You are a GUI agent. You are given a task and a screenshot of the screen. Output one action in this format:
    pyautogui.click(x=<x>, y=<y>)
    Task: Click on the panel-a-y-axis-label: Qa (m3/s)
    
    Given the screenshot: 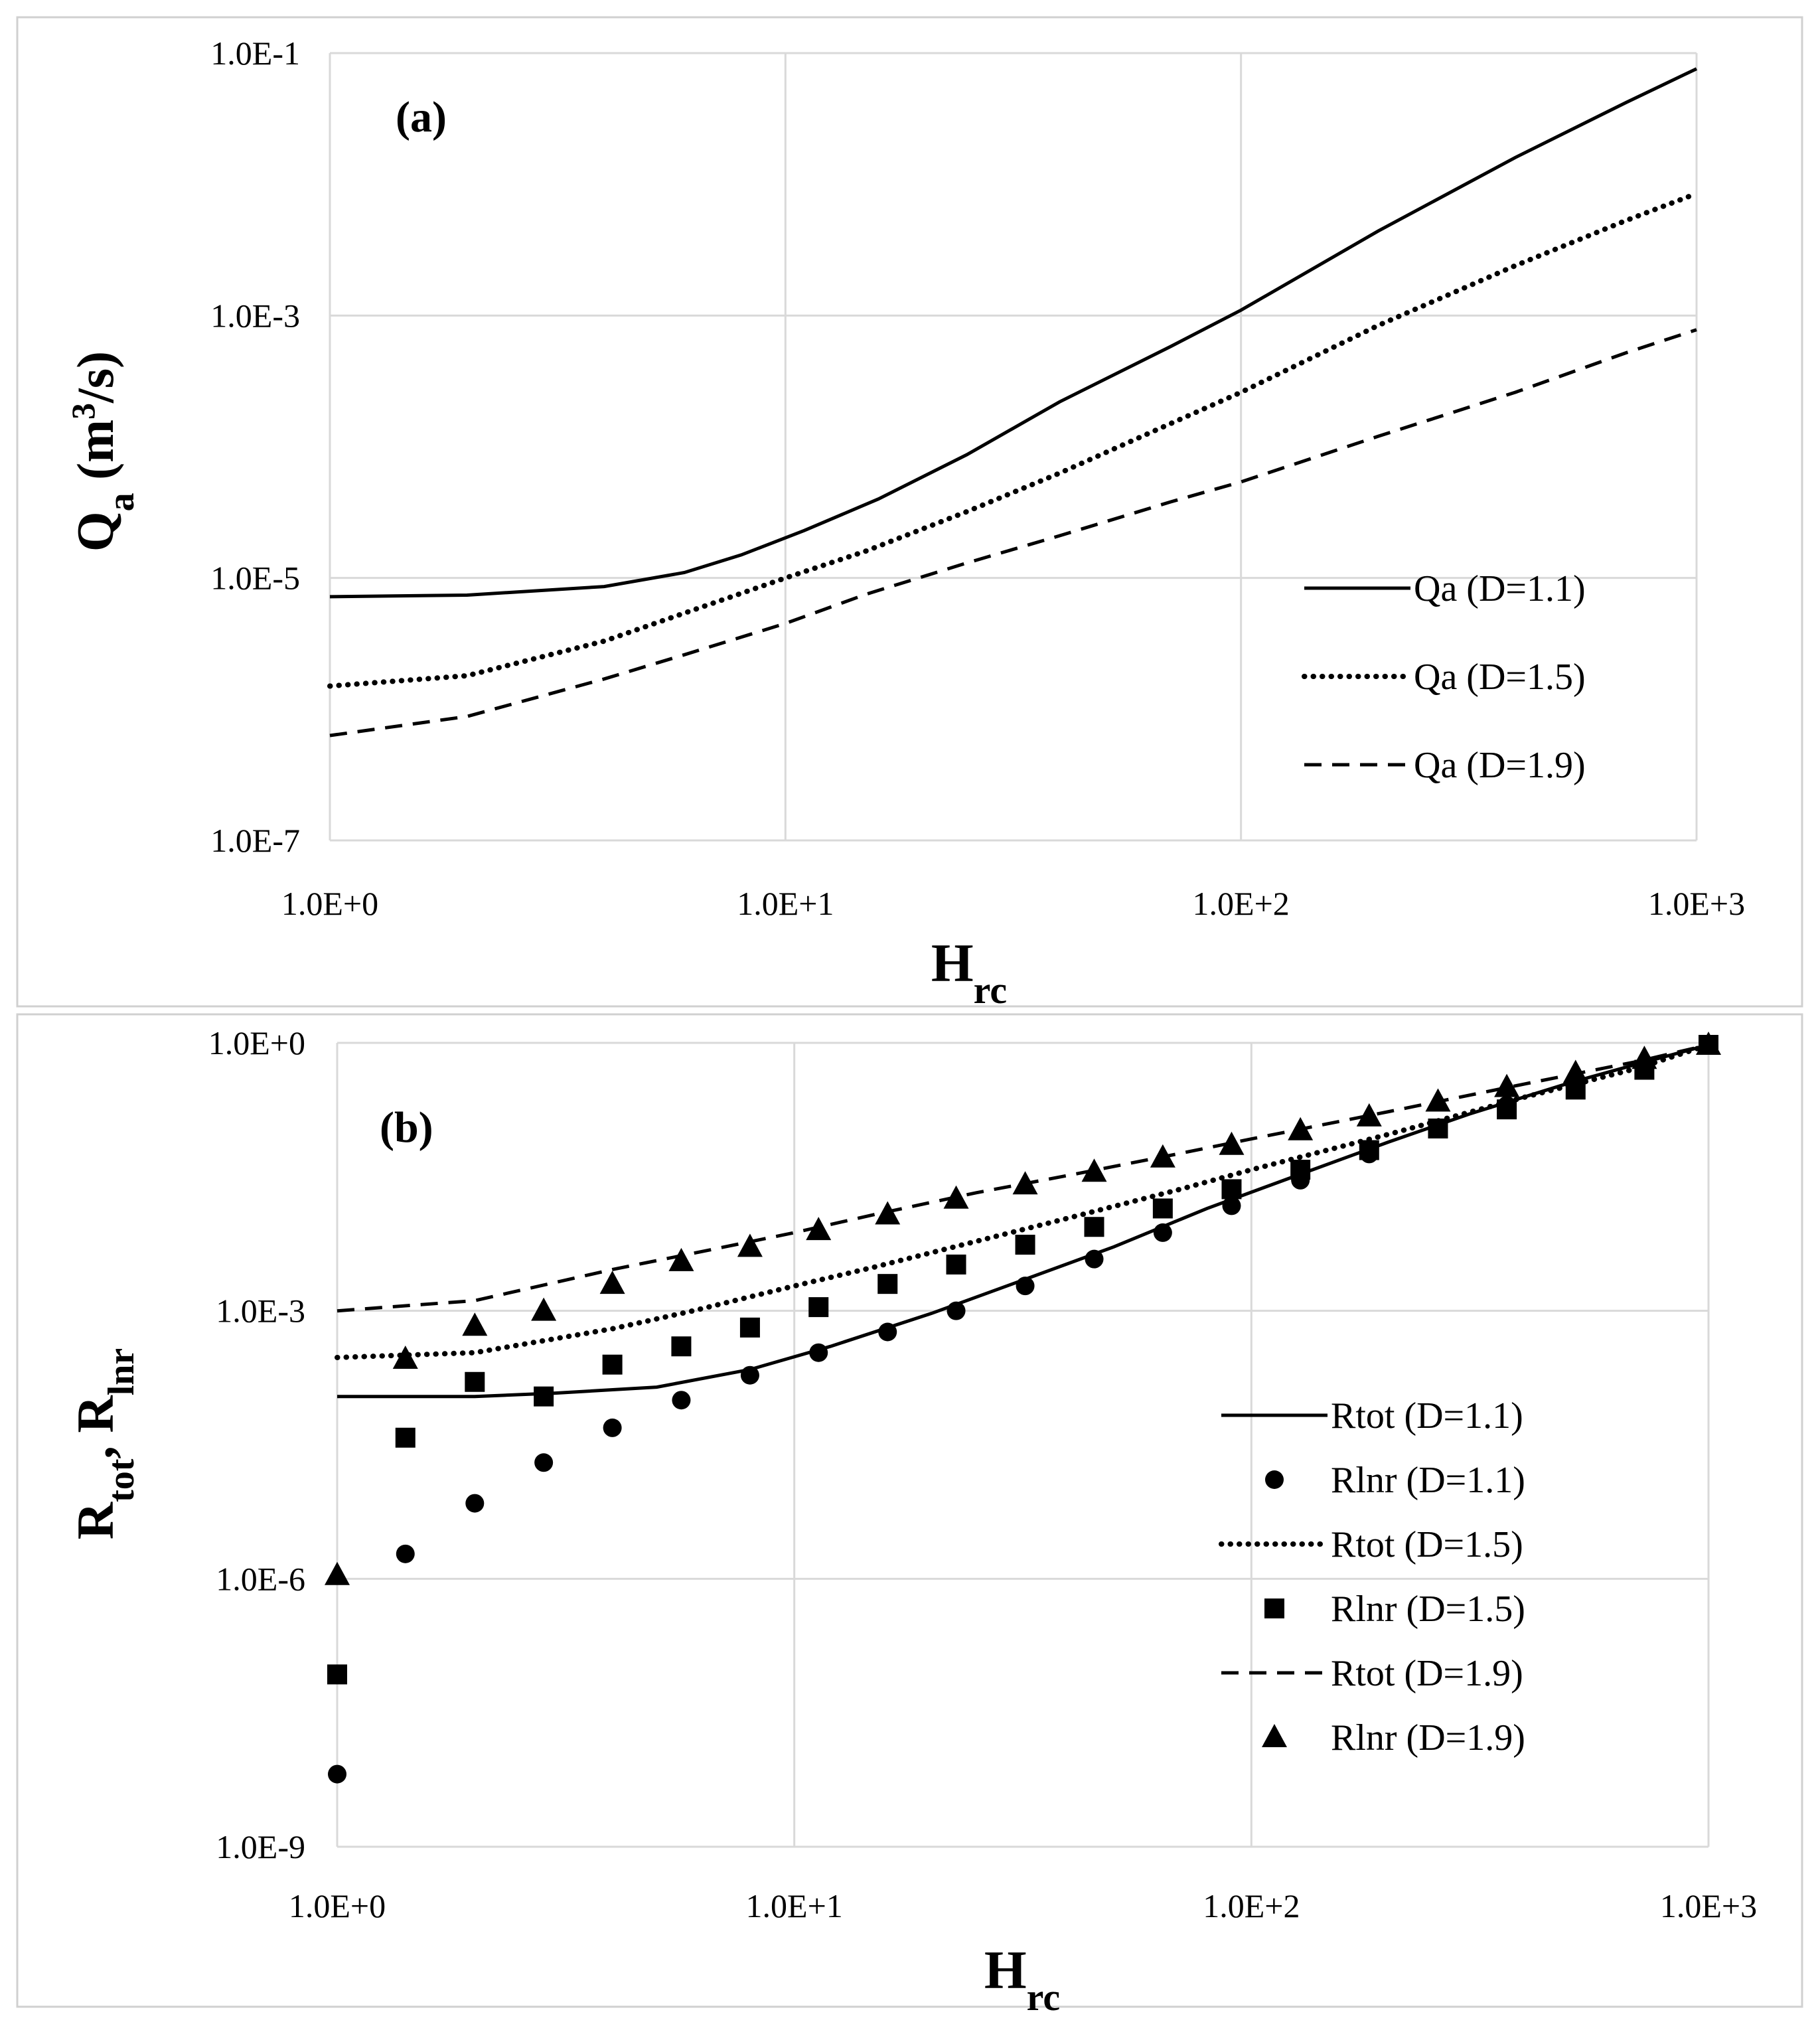 What is the action you would take?
    pyautogui.click(x=103, y=451)
    